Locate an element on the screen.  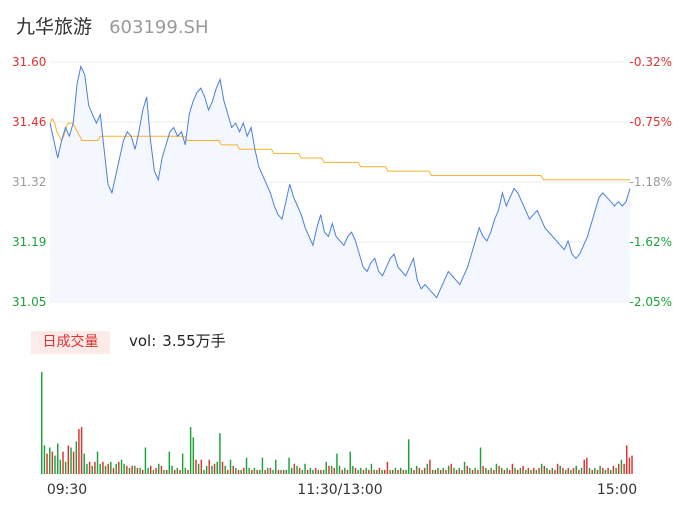
stock-header: 九华旅游 603199.SH is located at coordinates (112, 26).